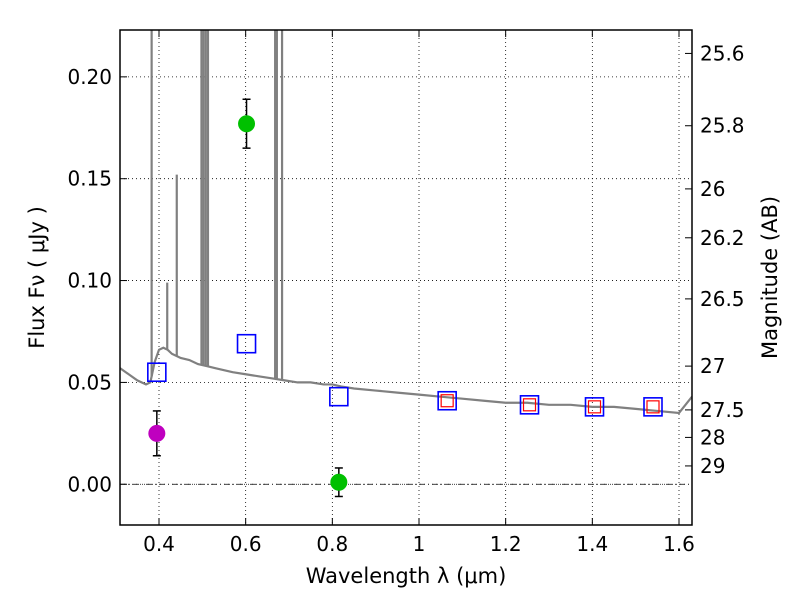  Describe the element at coordinates (89, 281) in the screenshot. I see `y-tick-label: 0.10` at that location.